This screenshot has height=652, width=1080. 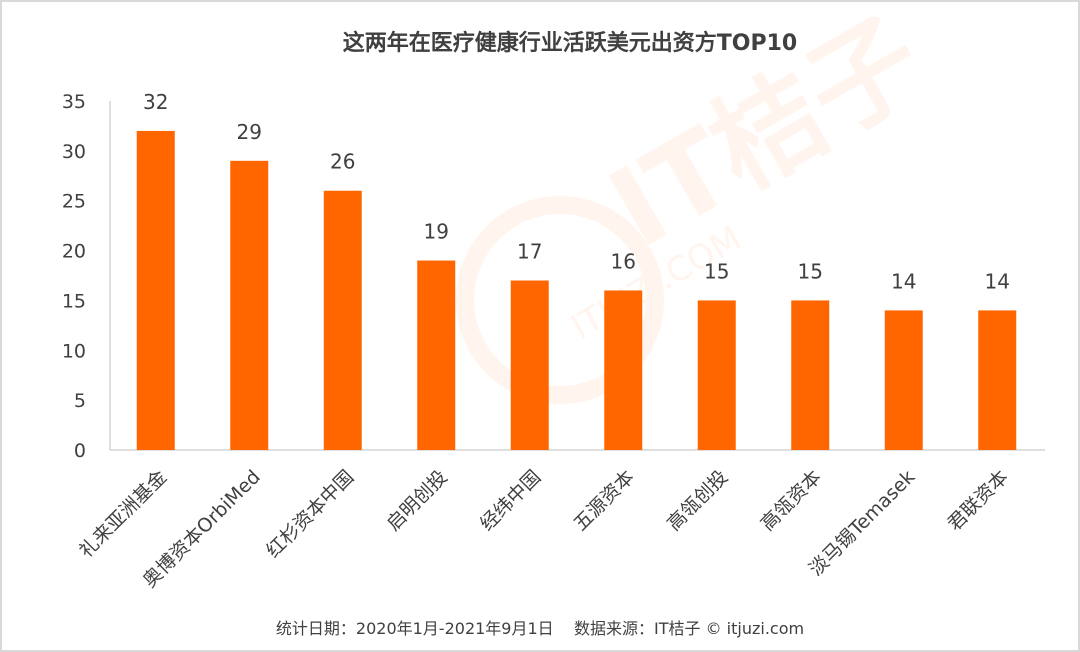 What do you see at coordinates (977, 500) in the screenshot?
I see `x-tick-label: 君联资本` at bounding box center [977, 500].